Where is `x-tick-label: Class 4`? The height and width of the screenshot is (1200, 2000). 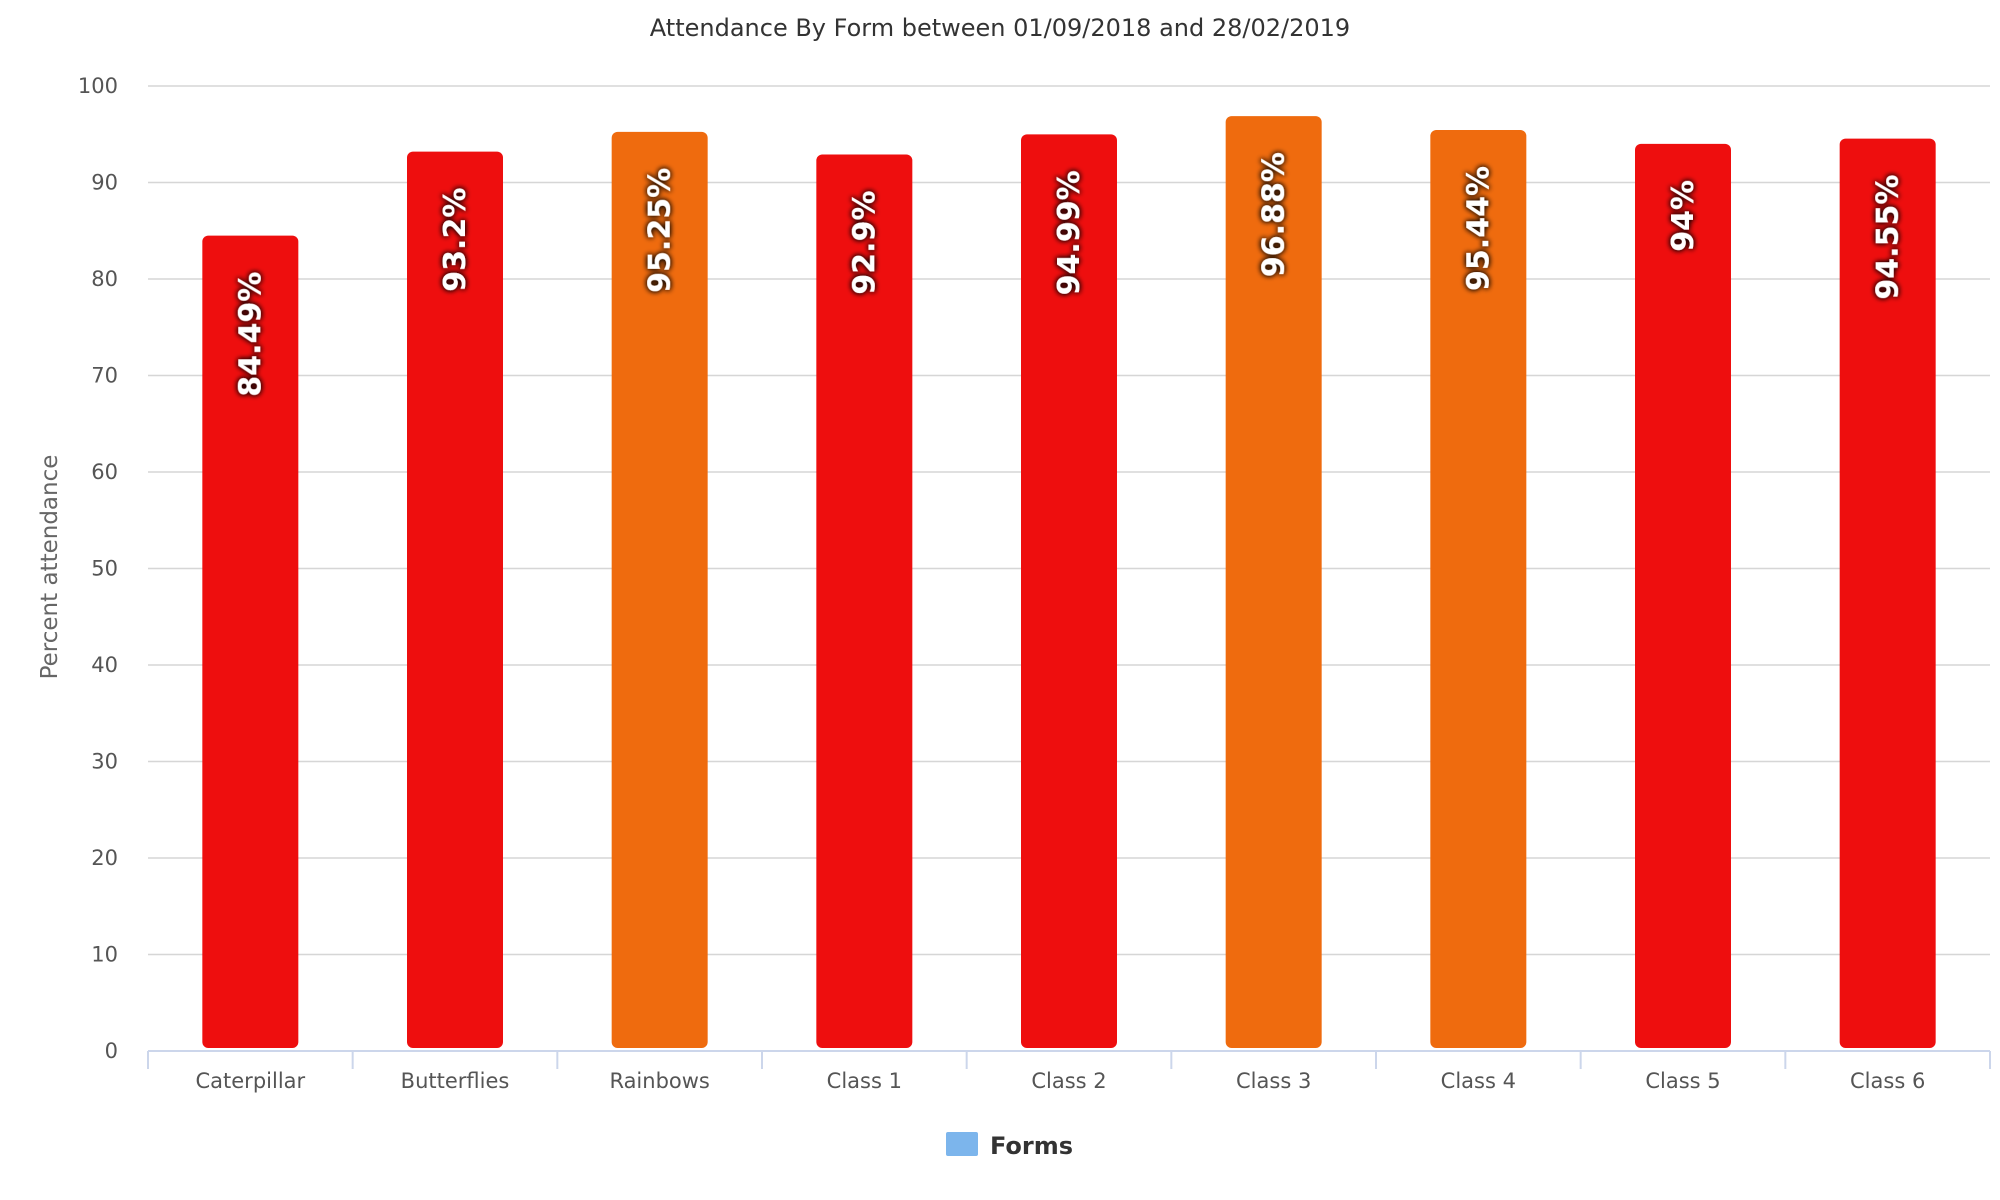
x-tick-label: Class 4 is located at coordinates (1478, 1081).